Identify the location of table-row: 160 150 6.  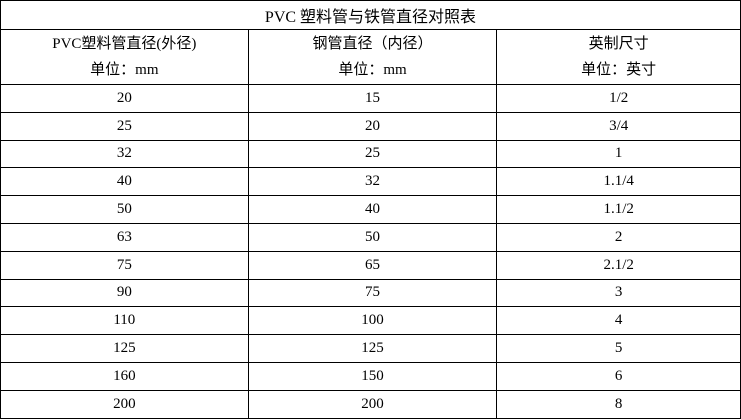
(370, 376).